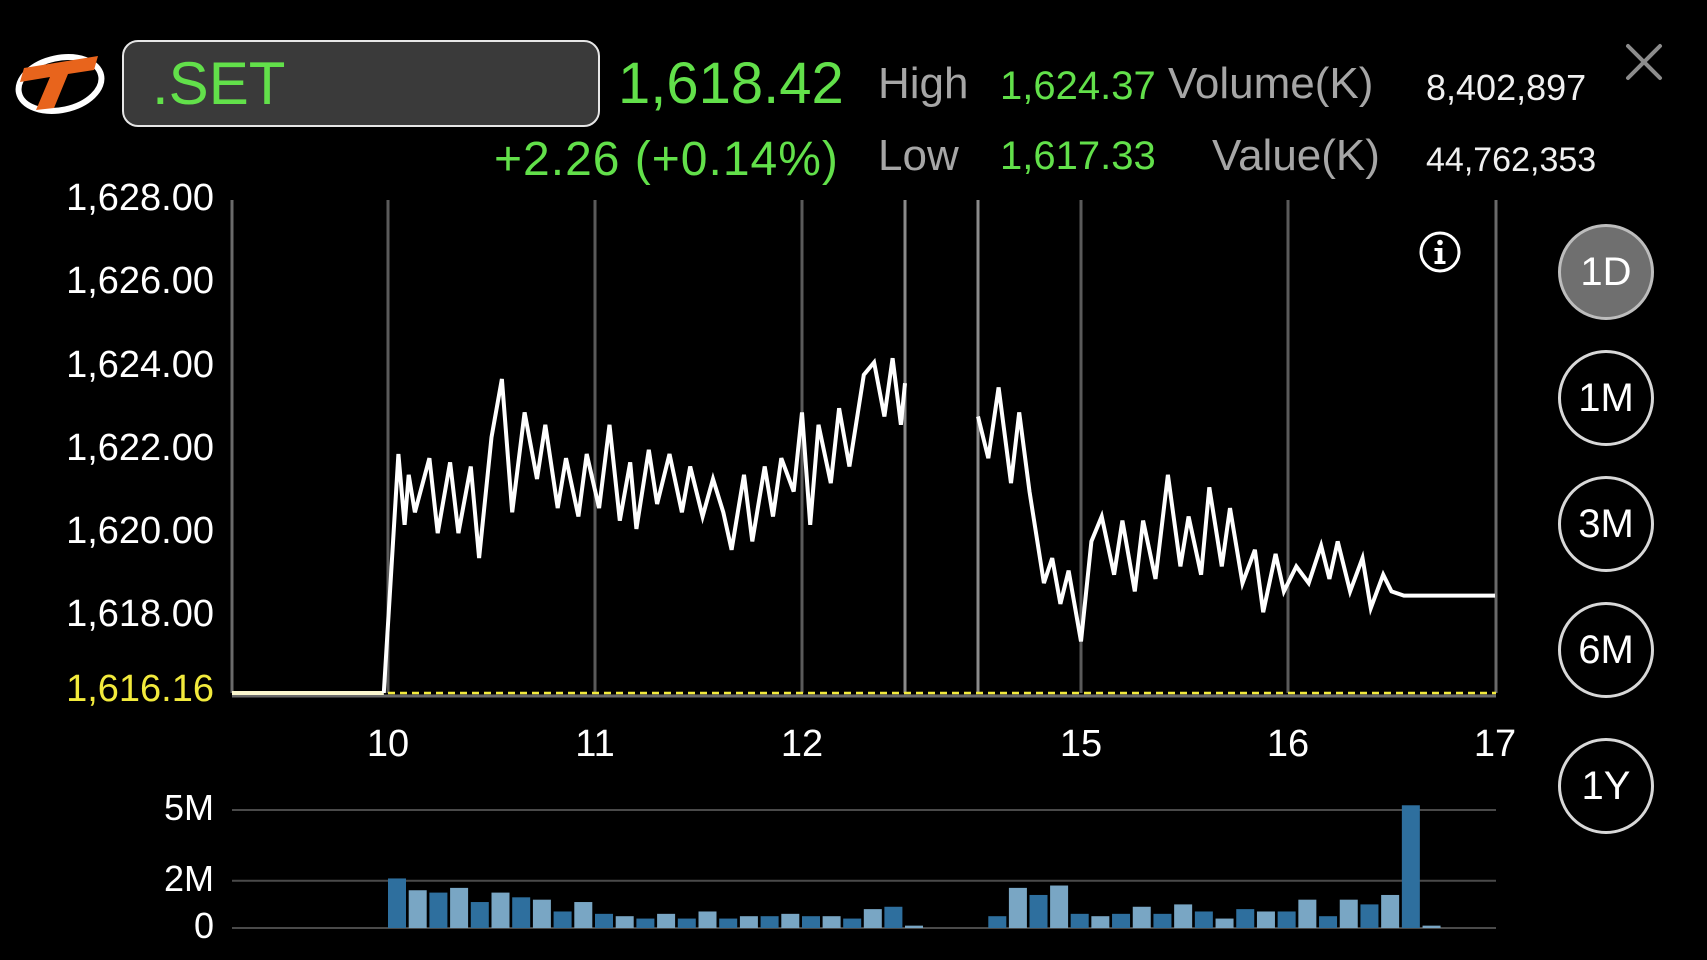  What do you see at coordinates (388, 744) in the screenshot?
I see `x-tick-label: 10` at bounding box center [388, 744].